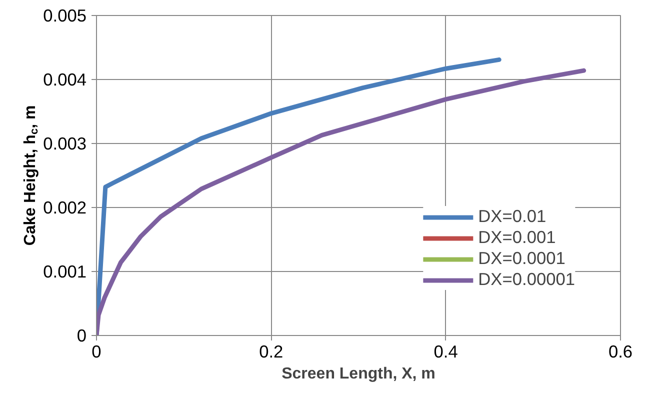  I want to click on legend-label: DX=0.001, so click(517, 237).